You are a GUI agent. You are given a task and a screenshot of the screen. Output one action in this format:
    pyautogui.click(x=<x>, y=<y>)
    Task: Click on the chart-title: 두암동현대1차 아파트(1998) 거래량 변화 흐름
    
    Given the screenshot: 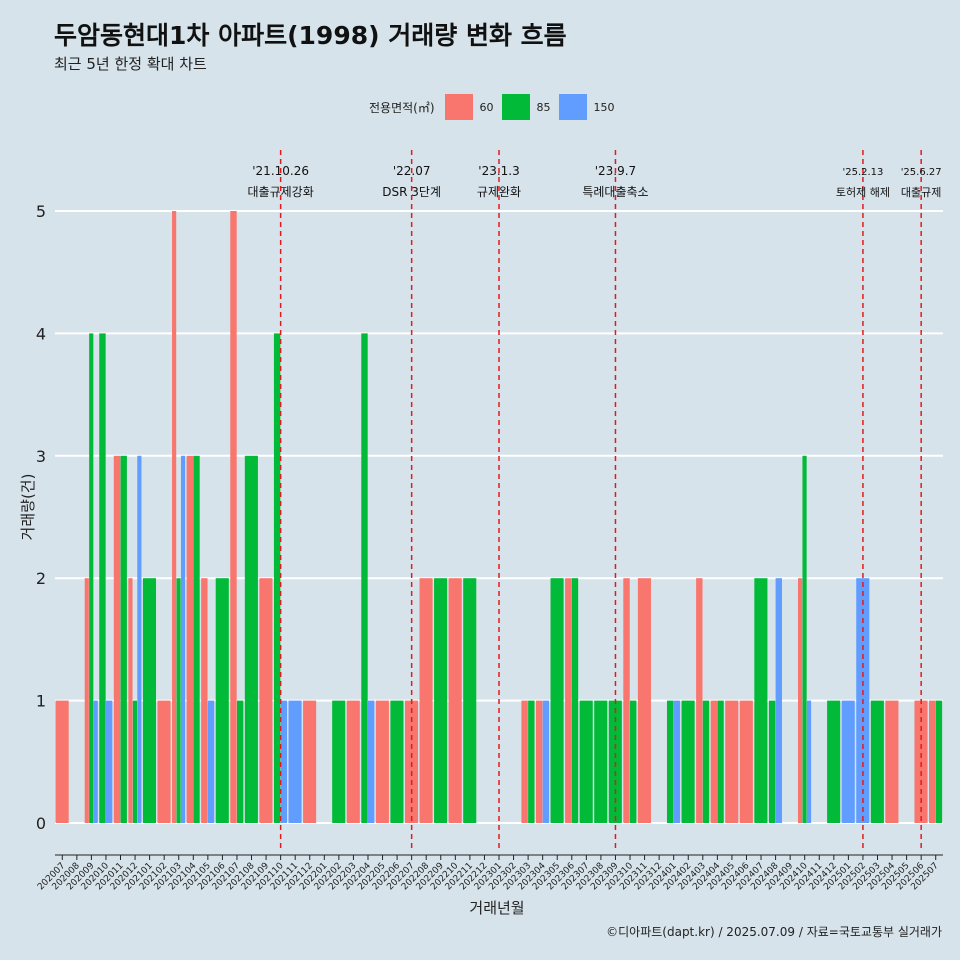 What is the action you would take?
    pyautogui.click(x=310, y=35)
    